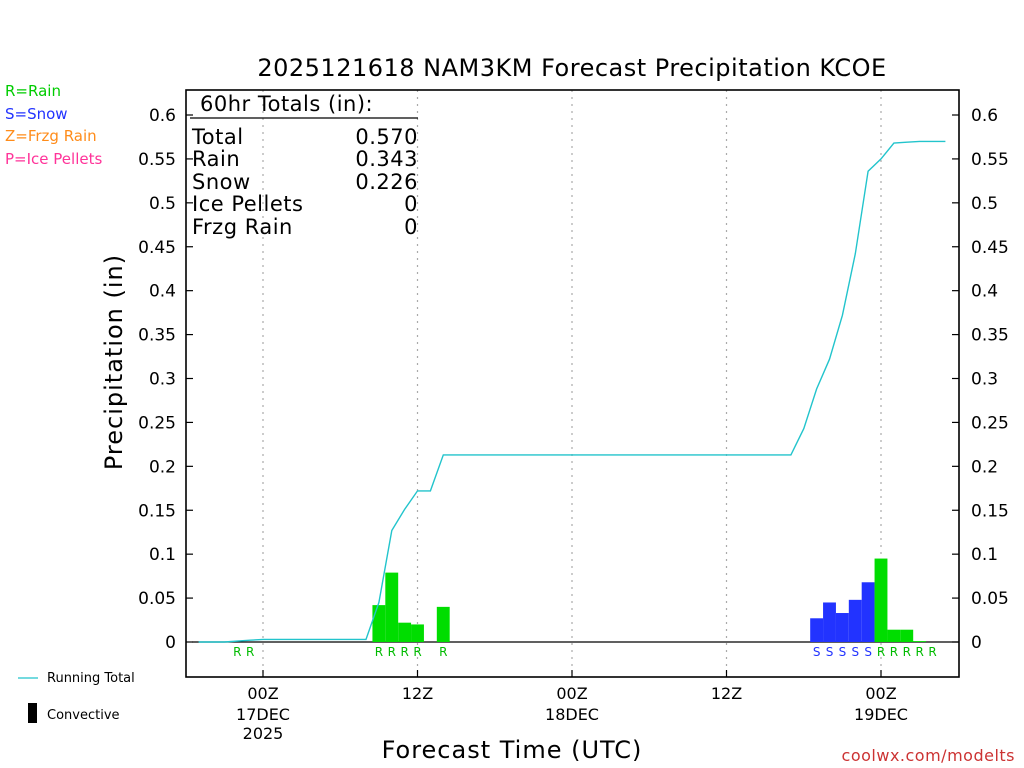  What do you see at coordinates (53, 159) in the screenshot?
I see `legend-ice-pellets: P=Ice Pellets` at bounding box center [53, 159].